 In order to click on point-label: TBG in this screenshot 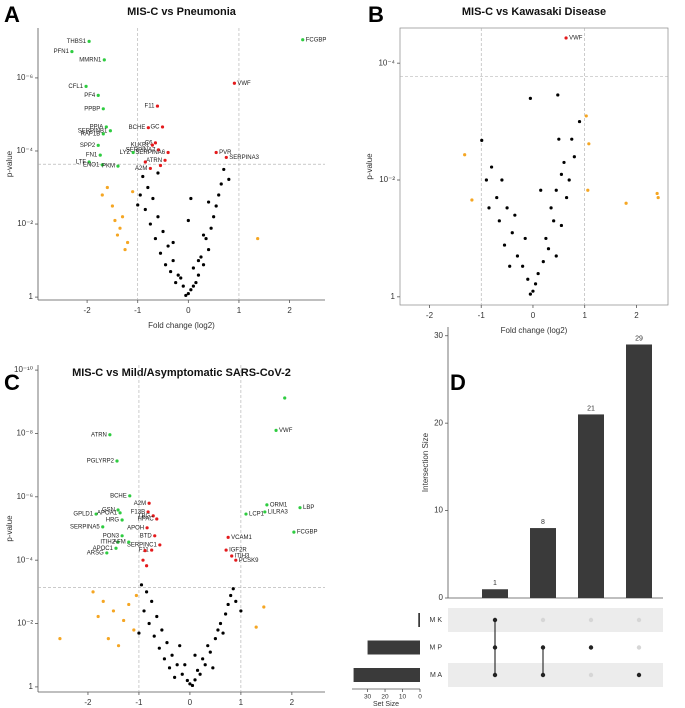, I will do `click(144, 516)`.